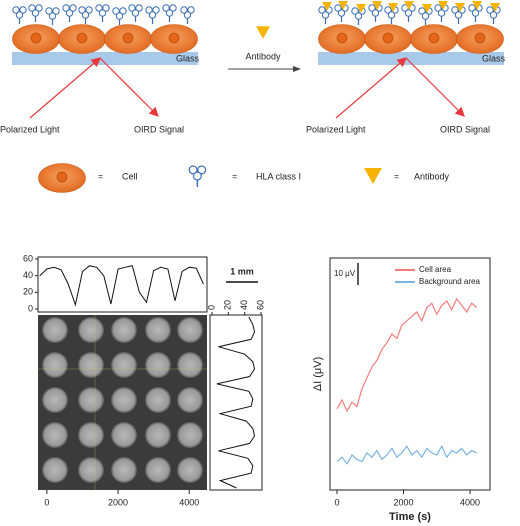 The image size is (520, 526). Describe the element at coordinates (28, 258) in the screenshot. I see `y-tick-label: 60` at that location.